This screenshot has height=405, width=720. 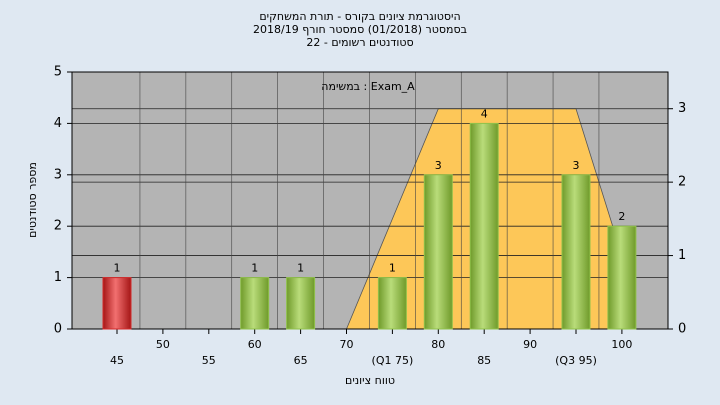 What do you see at coordinates (209, 360) in the screenshot?
I see `x-tick-label: 55` at bounding box center [209, 360].